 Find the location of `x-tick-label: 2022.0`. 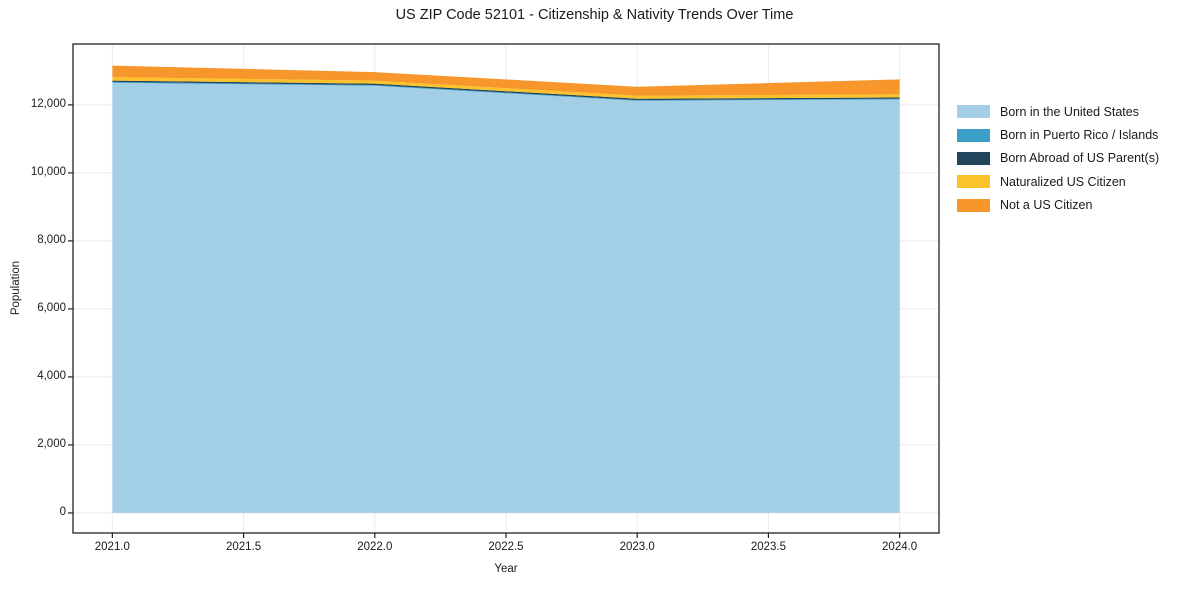

x-tick-label: 2022.0 is located at coordinates (375, 547).